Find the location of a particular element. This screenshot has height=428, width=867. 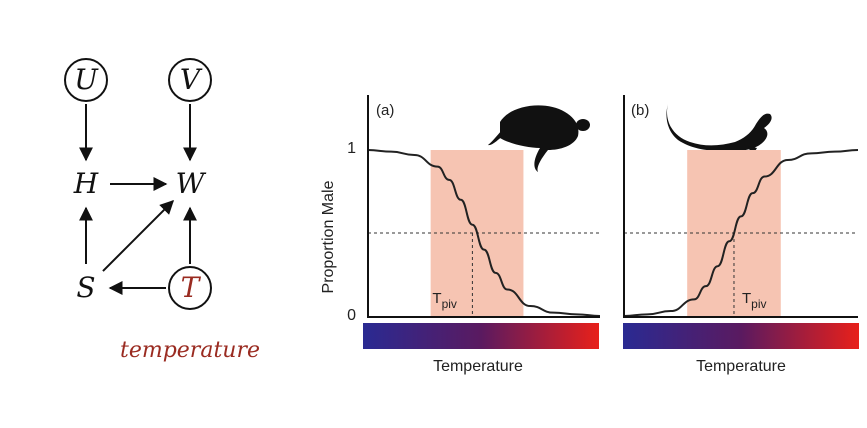

x-axis-label-a: Temperature is located at coordinates (478, 366).